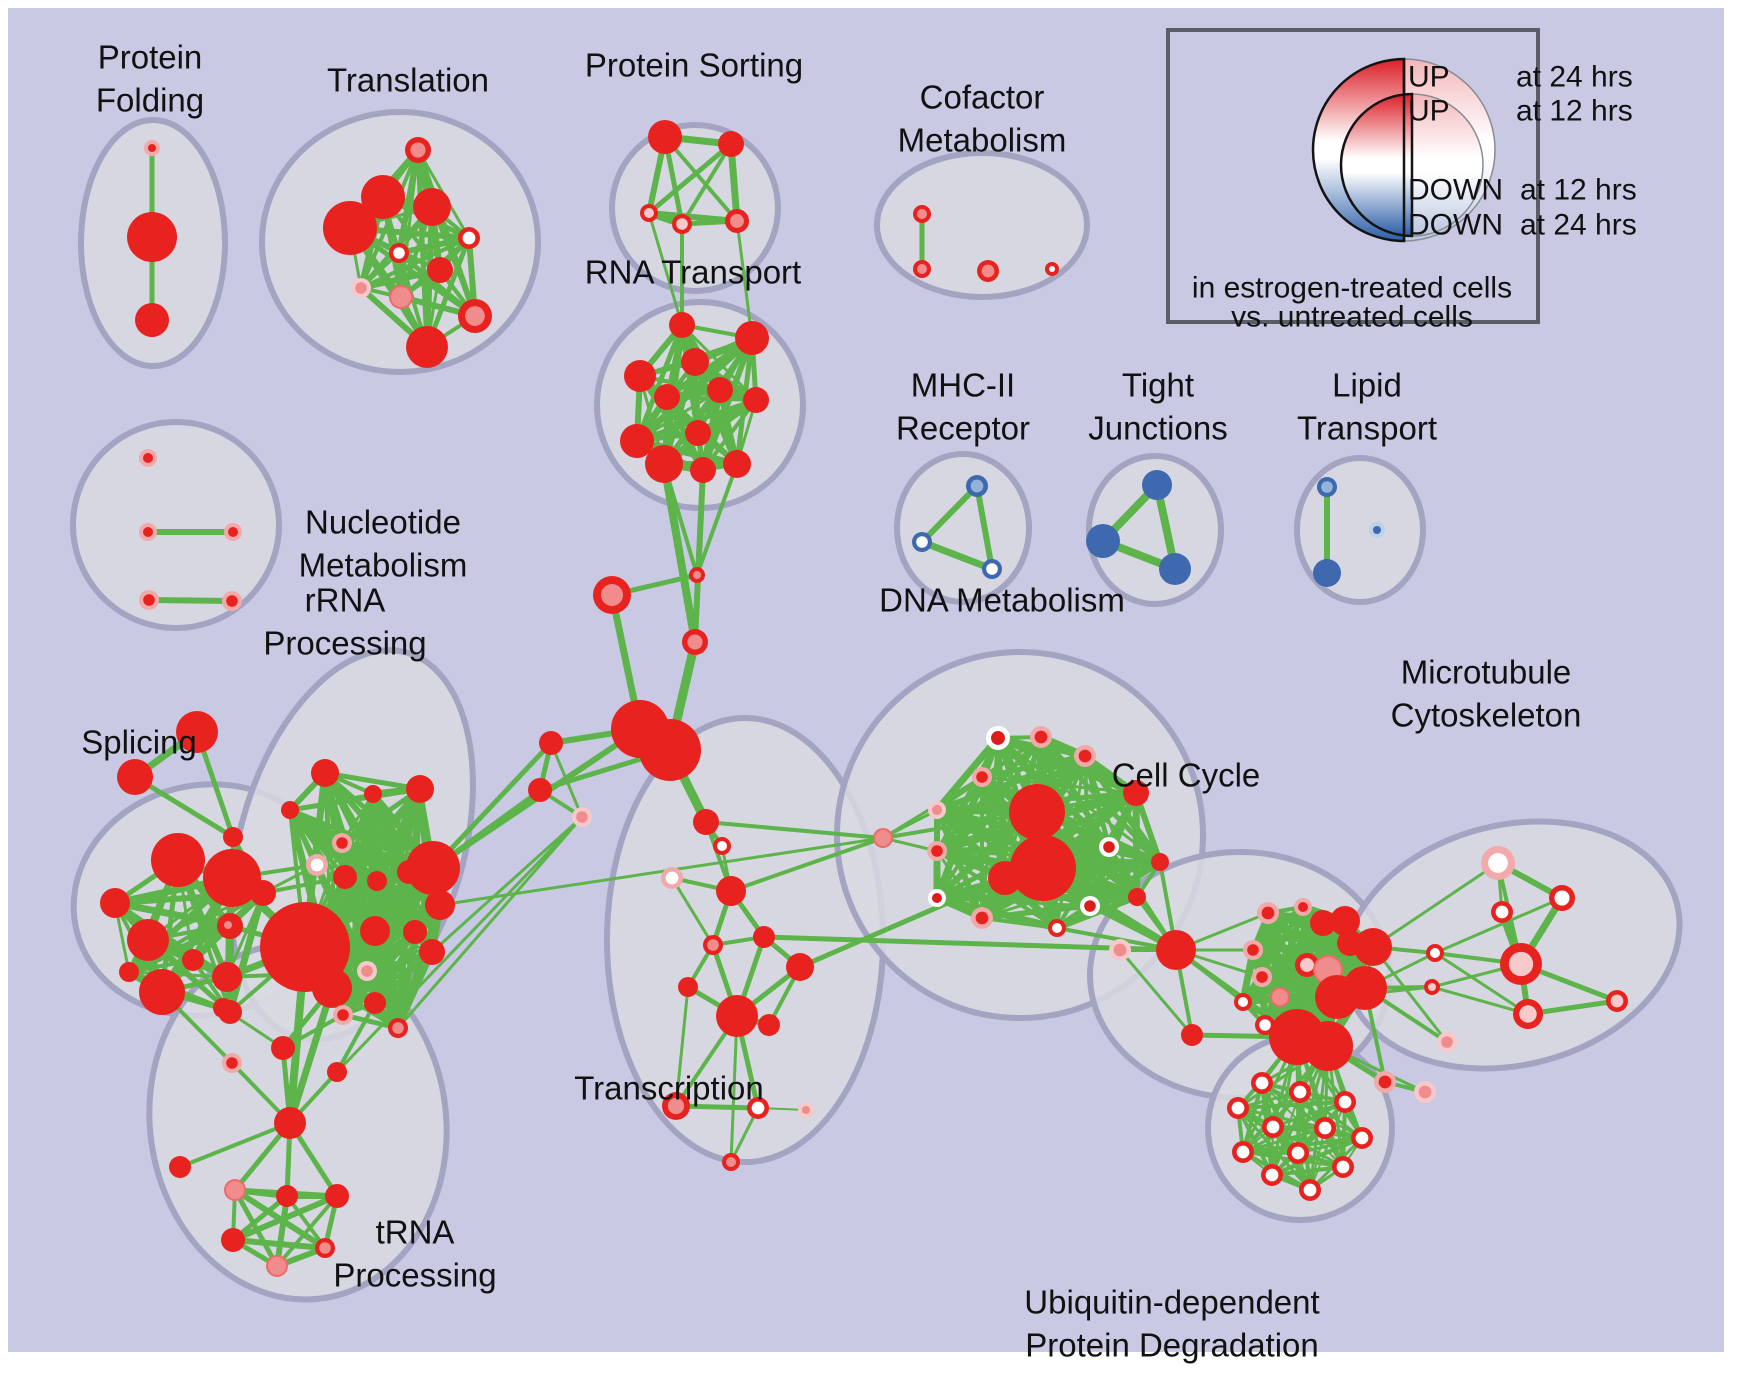  I want to click on cluster-label-rrna-processing-line2: Processing, so click(344, 643).